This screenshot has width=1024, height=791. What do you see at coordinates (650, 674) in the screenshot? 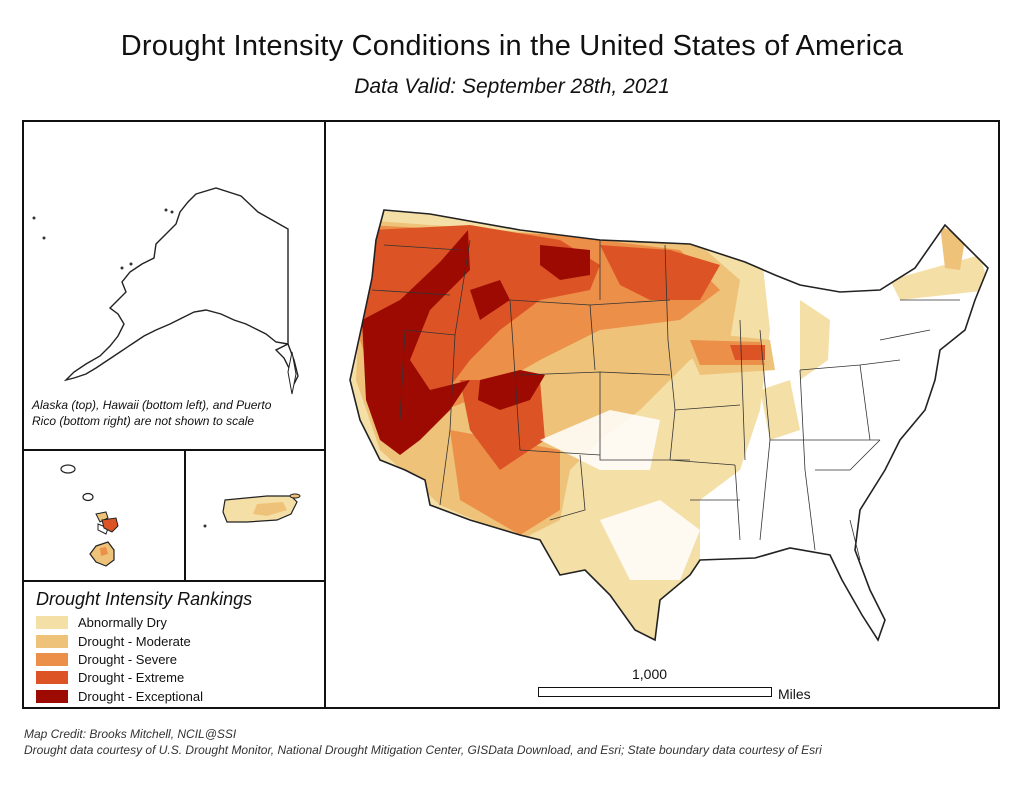
I see `scale-bar-value: 1,000` at bounding box center [650, 674].